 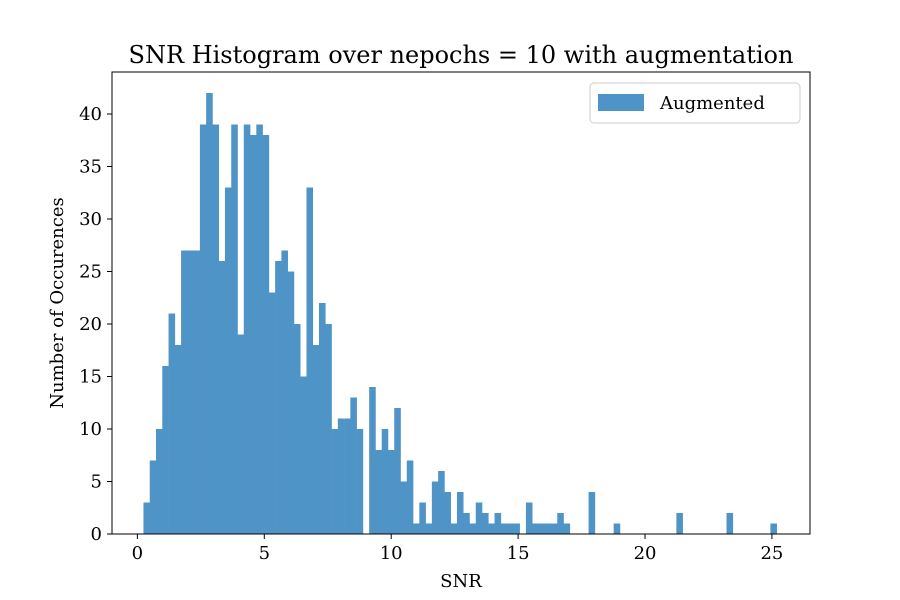 What do you see at coordinates (621, 102) in the screenshot?
I see `legend-swatch` at bounding box center [621, 102].